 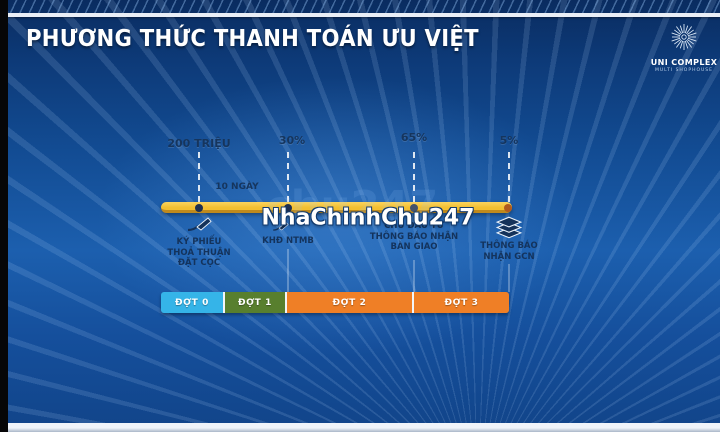 I want to click on milestone-amount-3: 65%, so click(x=414, y=137).